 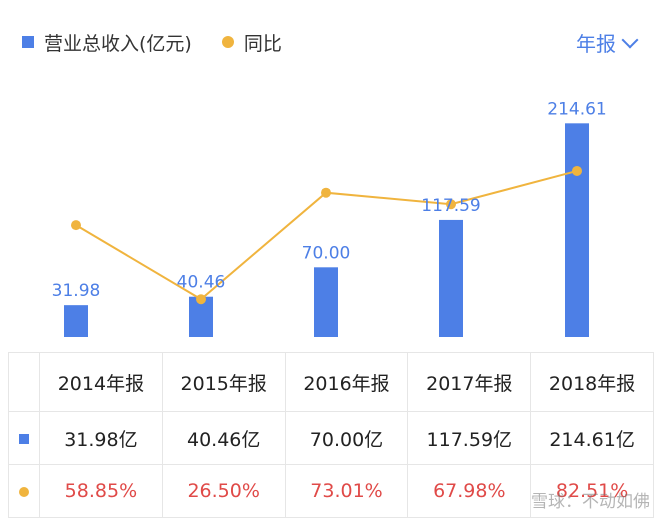 I want to click on bar-value-label: 40.46, so click(x=201, y=283).